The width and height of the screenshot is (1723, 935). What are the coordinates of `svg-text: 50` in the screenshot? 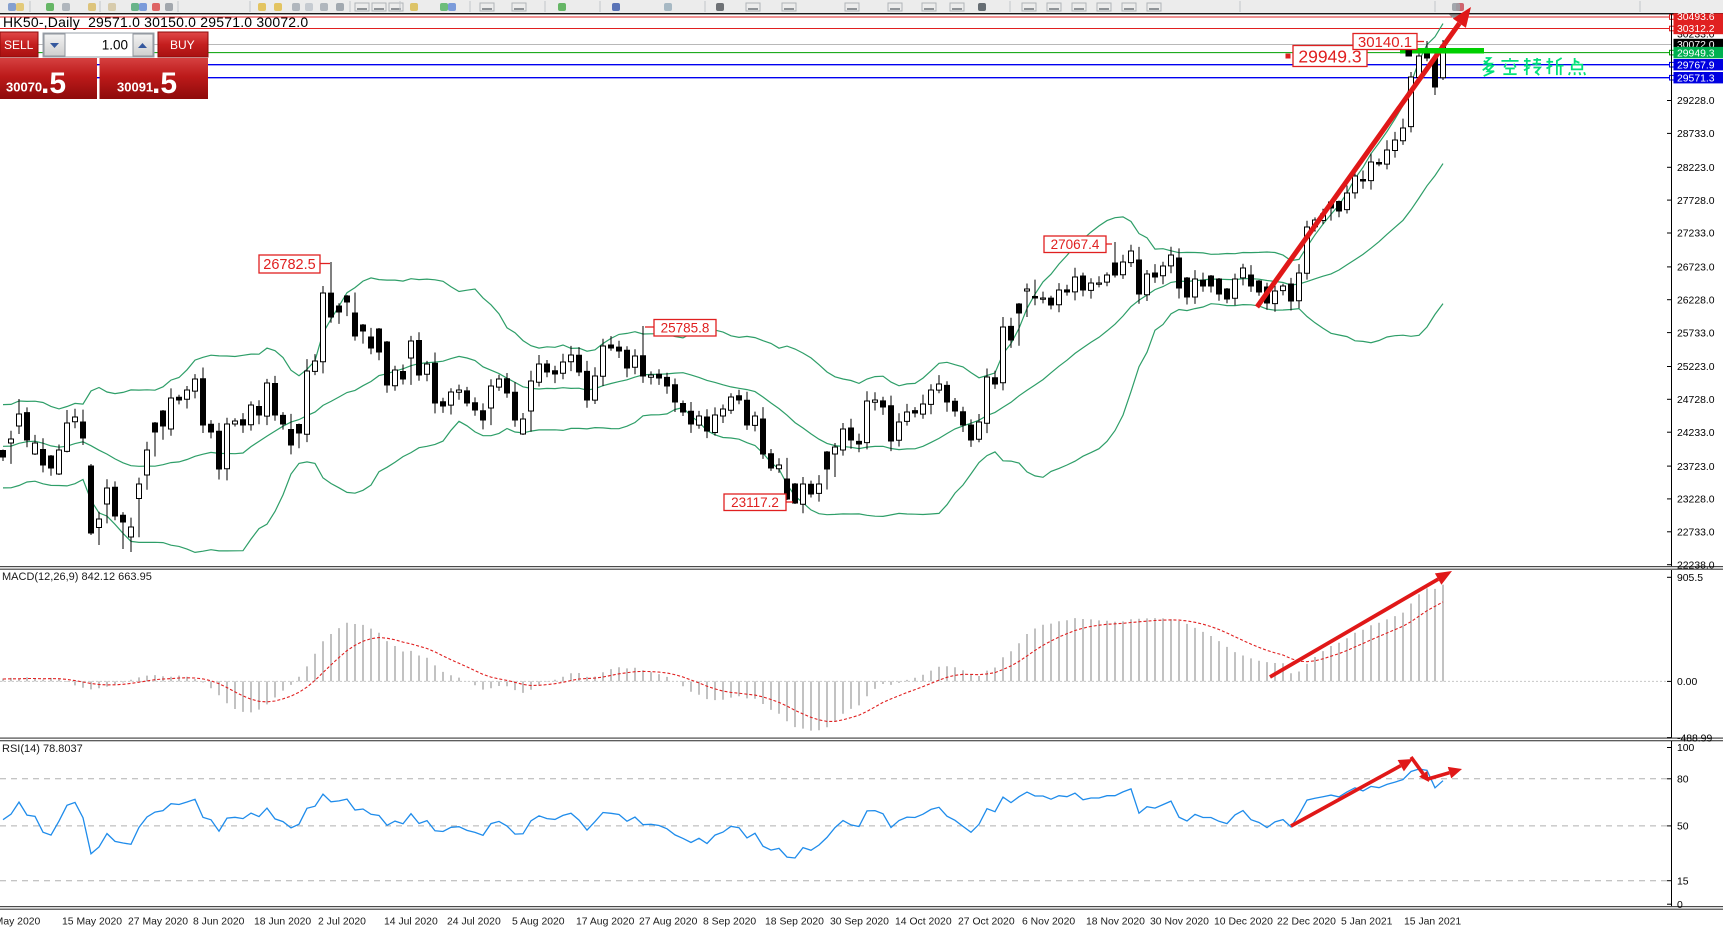 It's located at (1683, 827).